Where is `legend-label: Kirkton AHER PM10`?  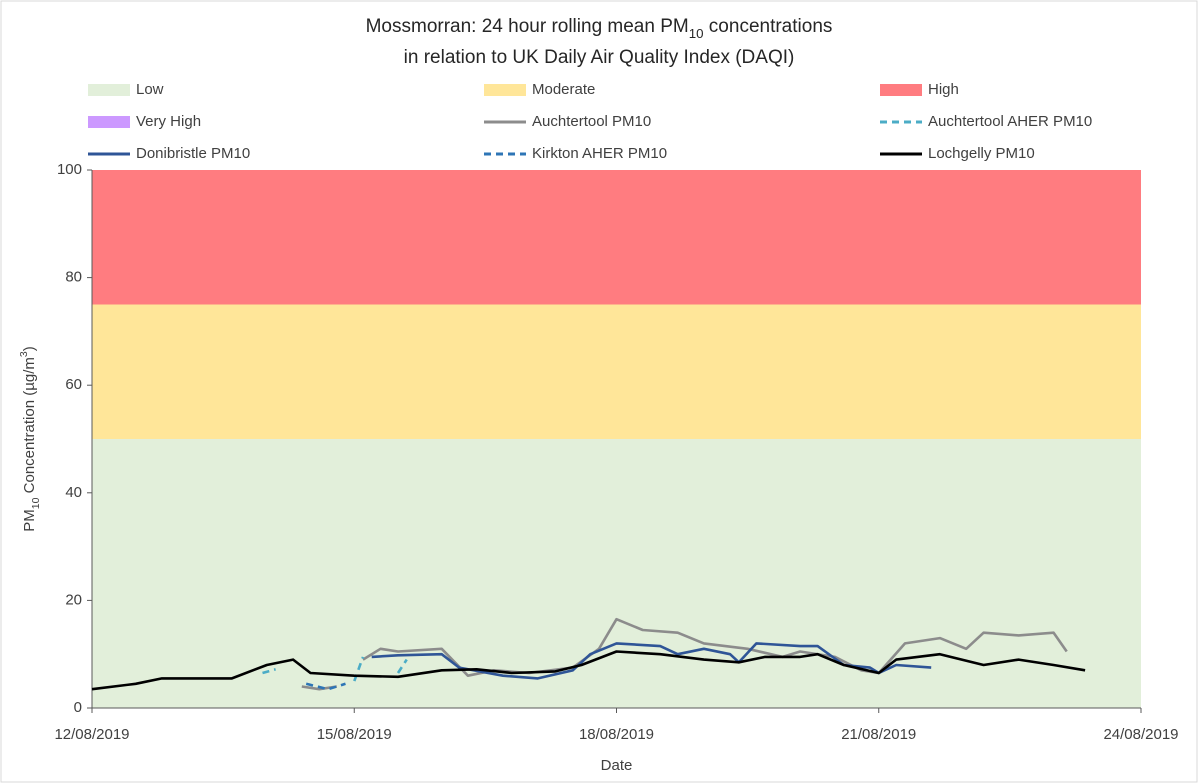
legend-label: Kirkton AHER PM10 is located at coordinates (599, 153).